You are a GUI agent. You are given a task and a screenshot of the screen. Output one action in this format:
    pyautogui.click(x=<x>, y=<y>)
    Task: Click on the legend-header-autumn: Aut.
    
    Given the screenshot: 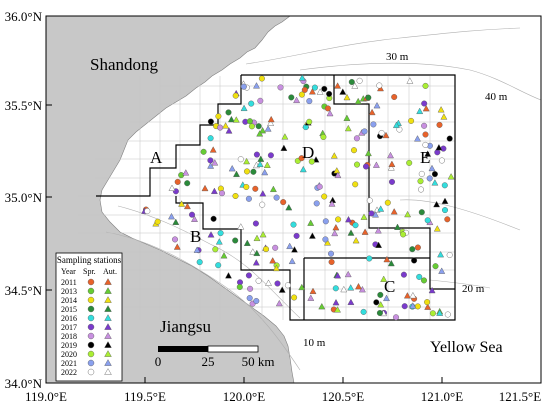 What is the action you would take?
    pyautogui.click(x=110, y=271)
    